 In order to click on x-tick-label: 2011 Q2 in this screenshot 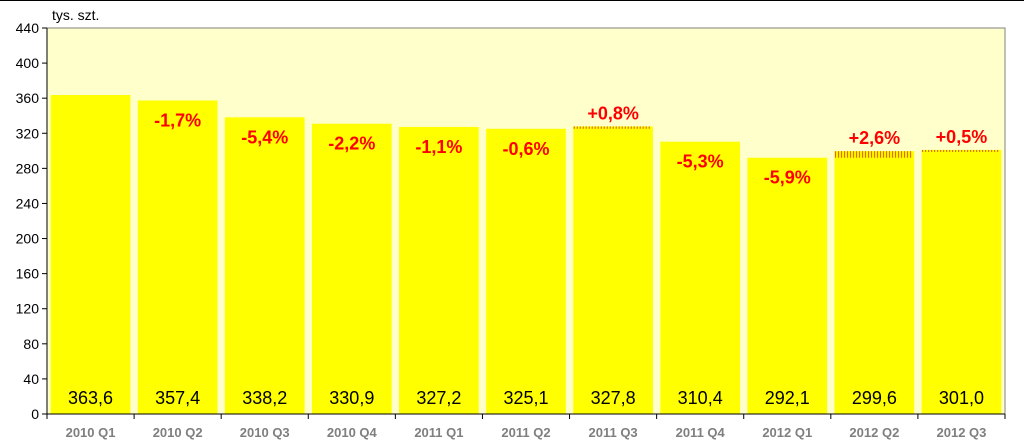, I will do `click(525, 432)`.